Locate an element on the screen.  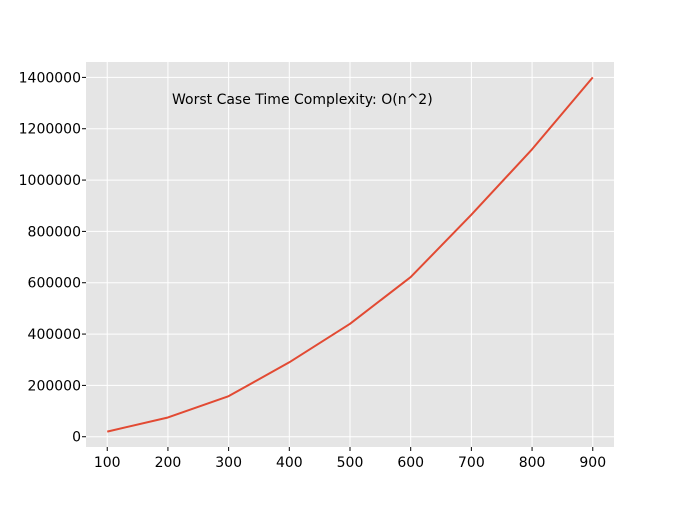
x-tick-label: 600 is located at coordinates (410, 463).